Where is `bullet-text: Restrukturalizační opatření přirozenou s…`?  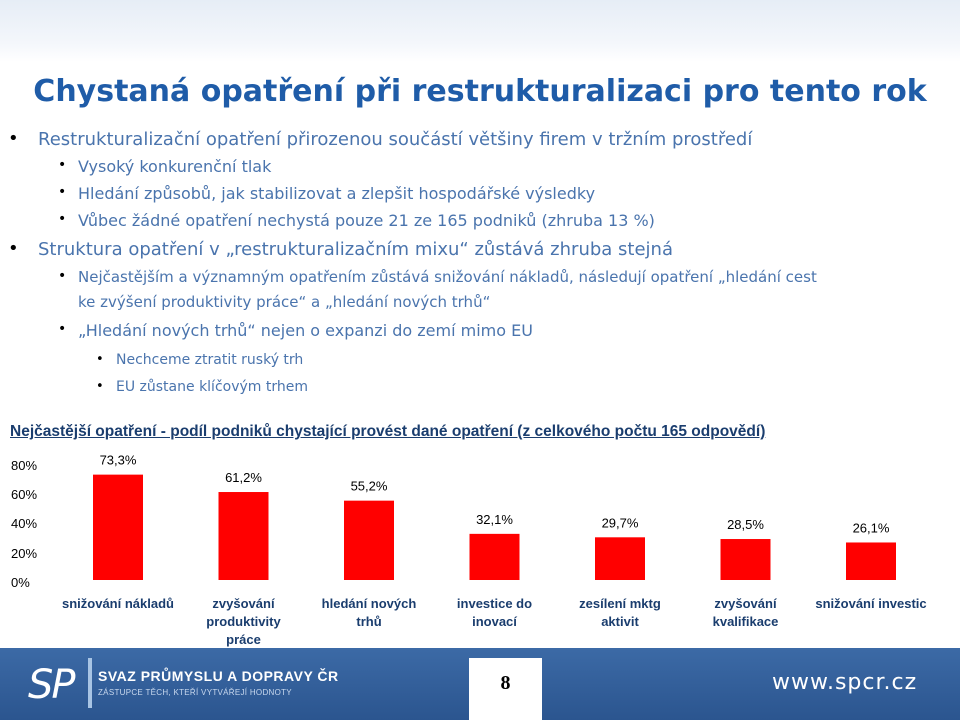
bullet-text: Restrukturalizační opatření přirozenou s… is located at coordinates (395, 139).